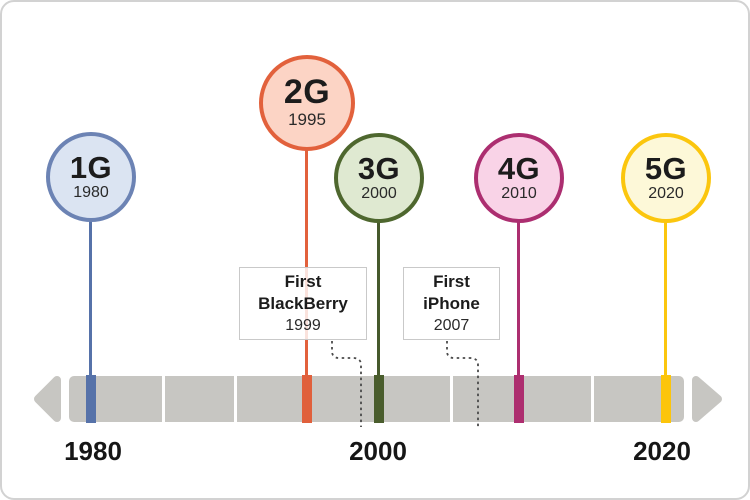  I want to click on gen-label-5g: 5G, so click(666, 168).